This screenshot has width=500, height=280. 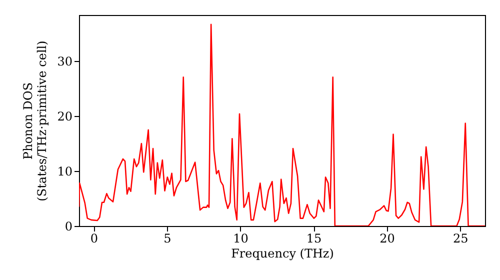 I want to click on x-tick-label: 20, so click(x=387, y=239).